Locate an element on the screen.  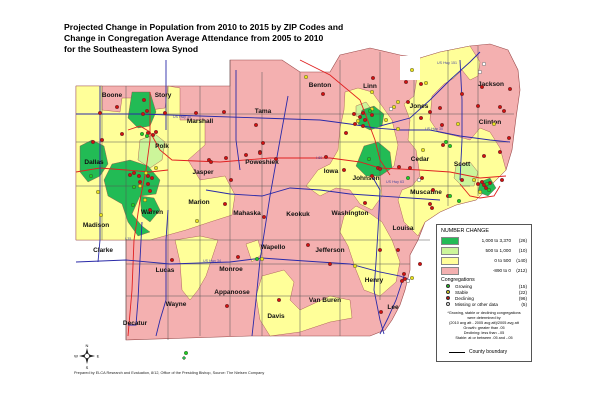
highway-label: I-35 is located at coordinates (128, 239).